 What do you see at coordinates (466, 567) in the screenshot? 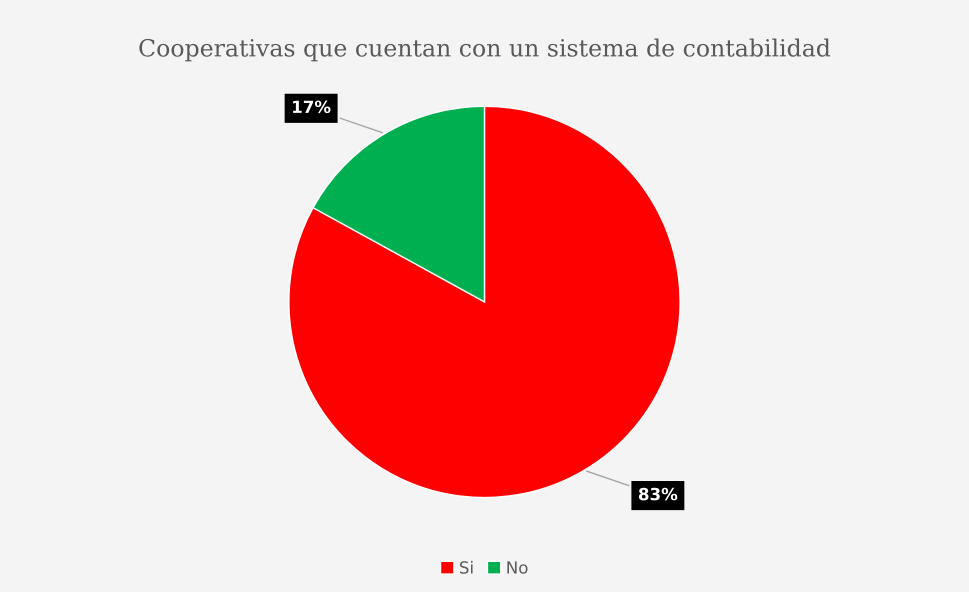
I see `legend-label: Si` at bounding box center [466, 567].